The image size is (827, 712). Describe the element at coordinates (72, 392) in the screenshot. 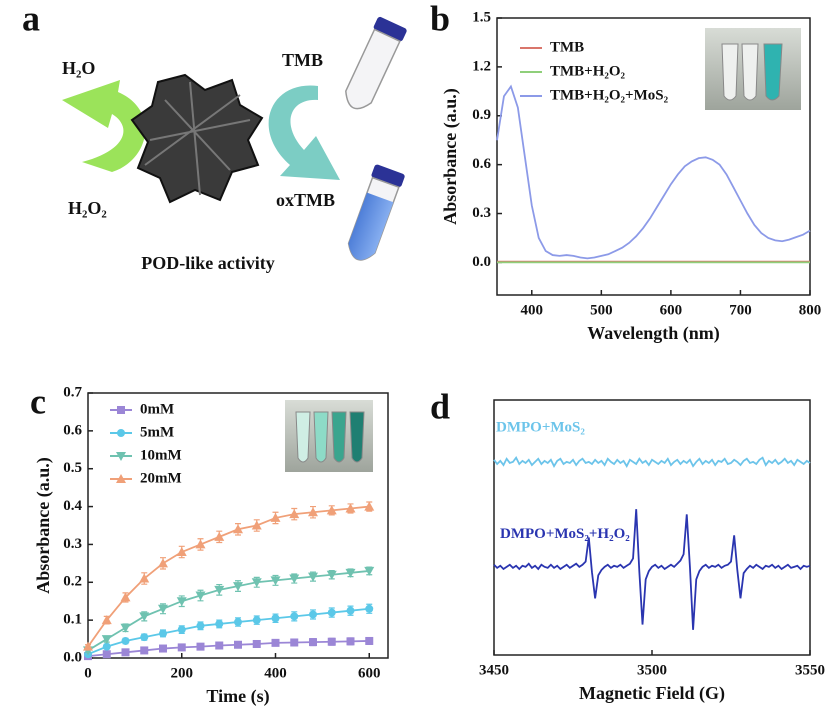

I see `y-tick-label: 0.7` at that location.